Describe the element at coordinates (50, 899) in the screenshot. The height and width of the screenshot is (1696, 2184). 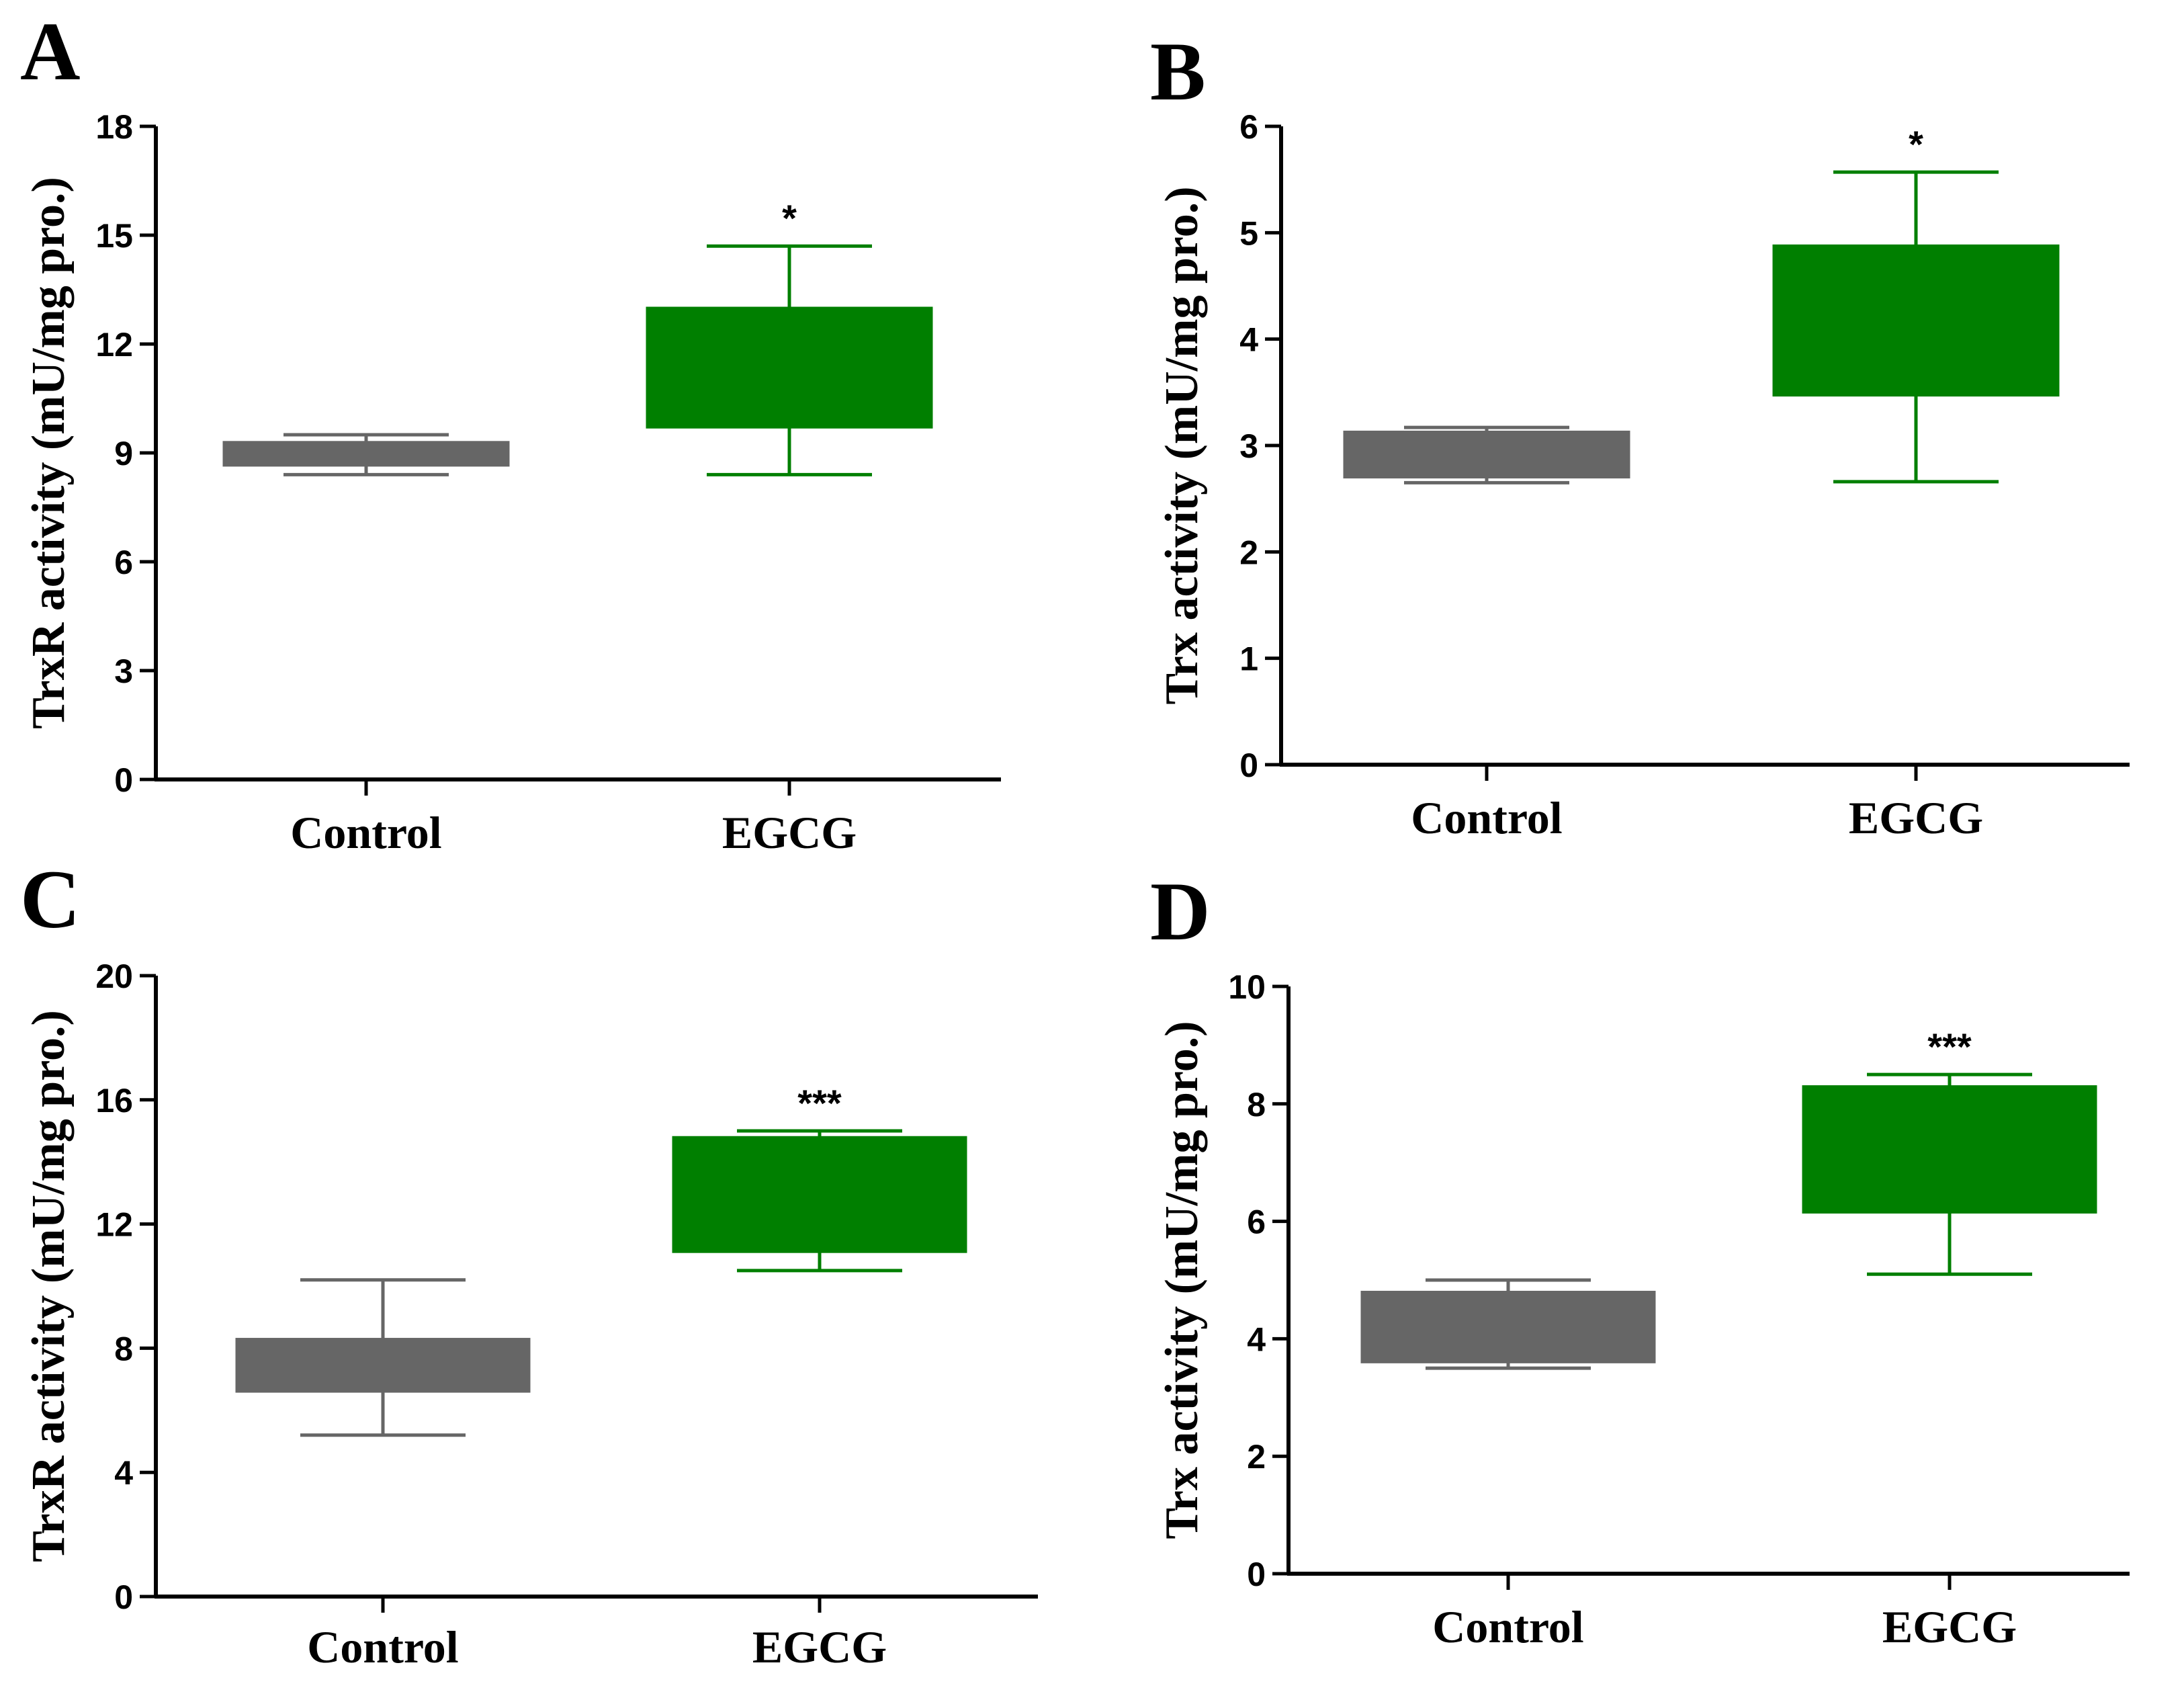
I see `panel-letter: C` at that location.